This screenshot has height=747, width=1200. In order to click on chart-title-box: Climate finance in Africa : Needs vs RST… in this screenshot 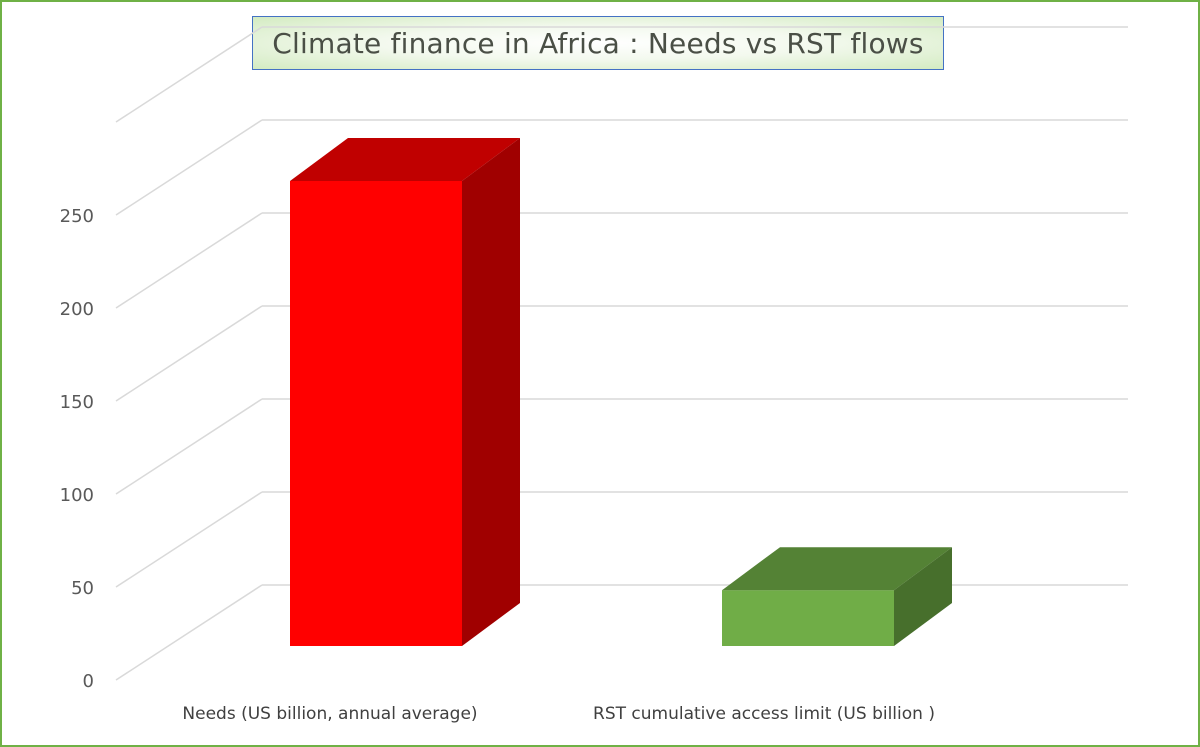, I will do `click(598, 43)`.